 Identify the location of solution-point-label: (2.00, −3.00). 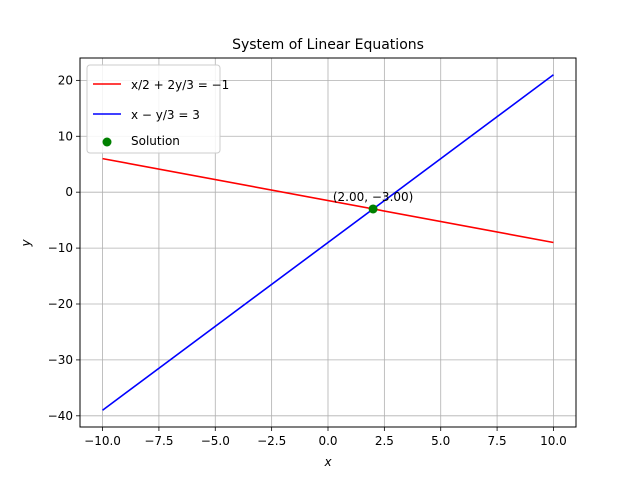
(373, 197).